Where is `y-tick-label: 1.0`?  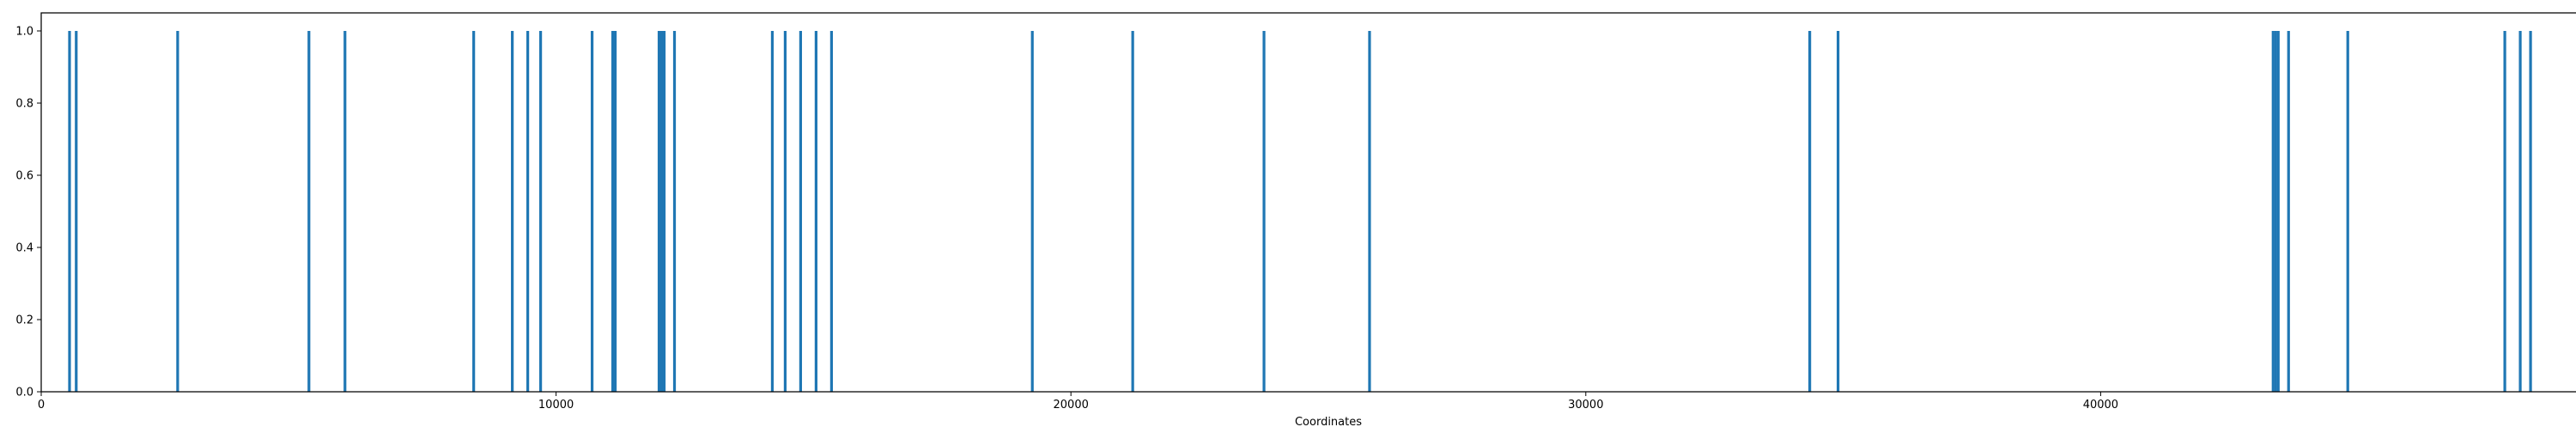 y-tick-label: 1.0 is located at coordinates (24, 32).